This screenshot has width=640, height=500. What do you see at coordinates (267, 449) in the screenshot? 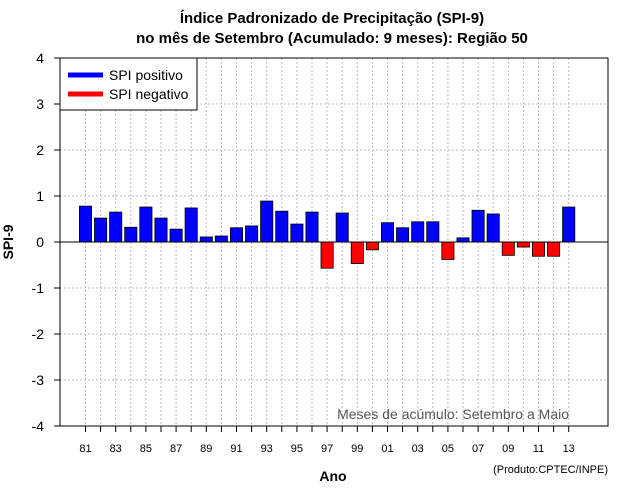
I see `x-tick-label: 93` at bounding box center [267, 449].